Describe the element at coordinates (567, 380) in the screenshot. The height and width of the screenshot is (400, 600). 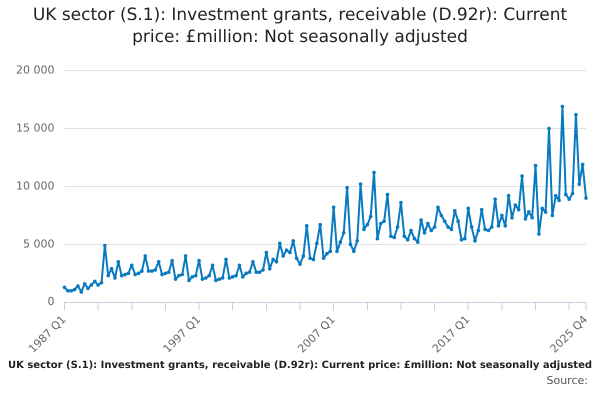
I see `source-note: Source:` at that location.